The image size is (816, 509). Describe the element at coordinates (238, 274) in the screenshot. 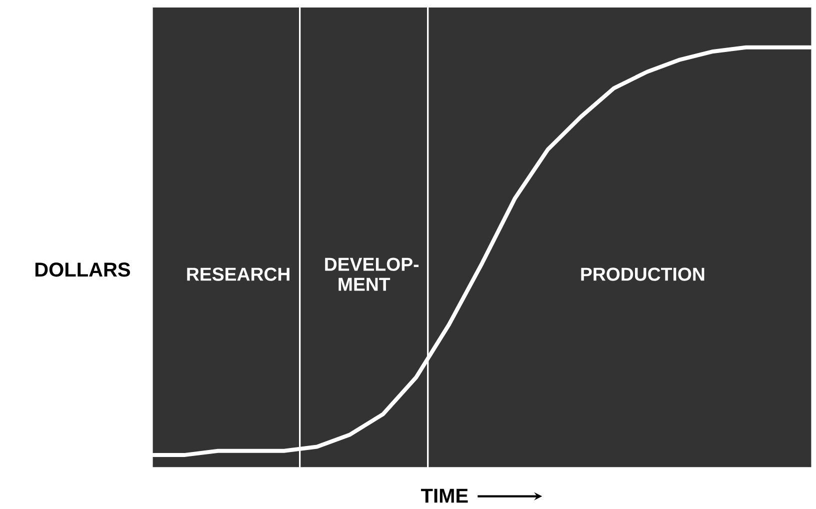

I see `annotation: RESEARCH` at that location.